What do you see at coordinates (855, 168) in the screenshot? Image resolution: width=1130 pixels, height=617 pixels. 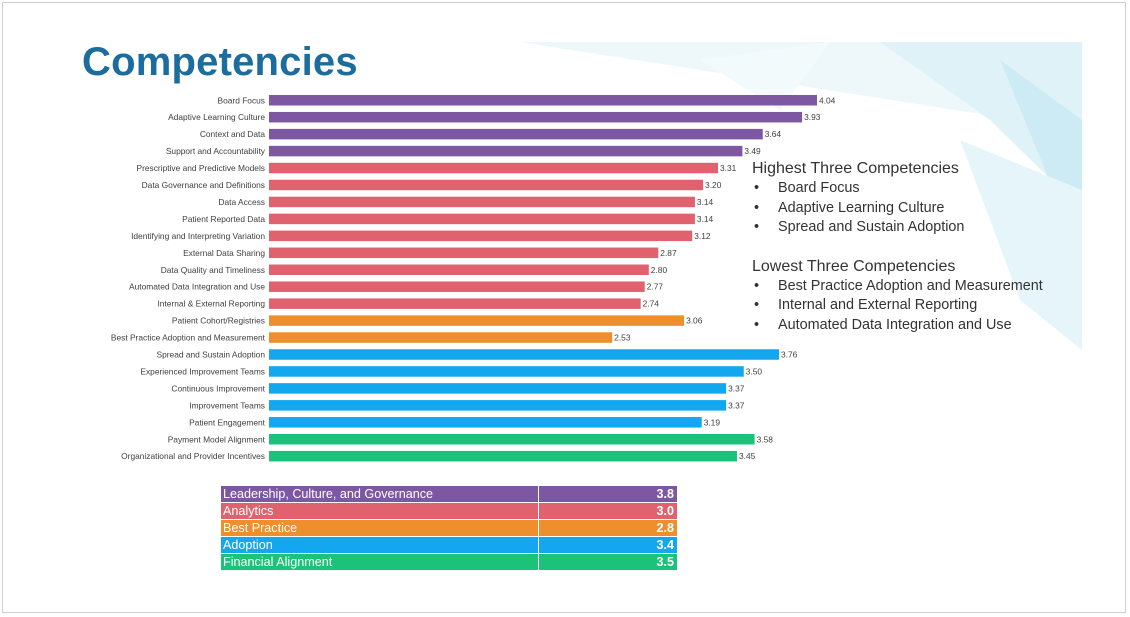 I see `highest-heading: Highest Three Competencies` at bounding box center [855, 168].